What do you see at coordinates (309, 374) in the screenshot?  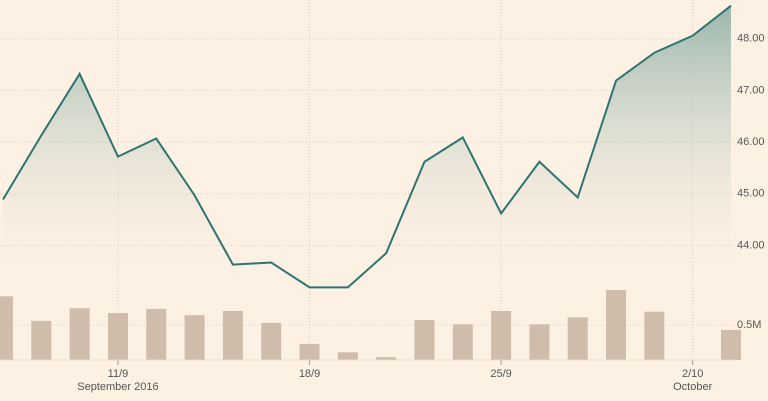 I see `x-tick-label: 18/9` at bounding box center [309, 374].